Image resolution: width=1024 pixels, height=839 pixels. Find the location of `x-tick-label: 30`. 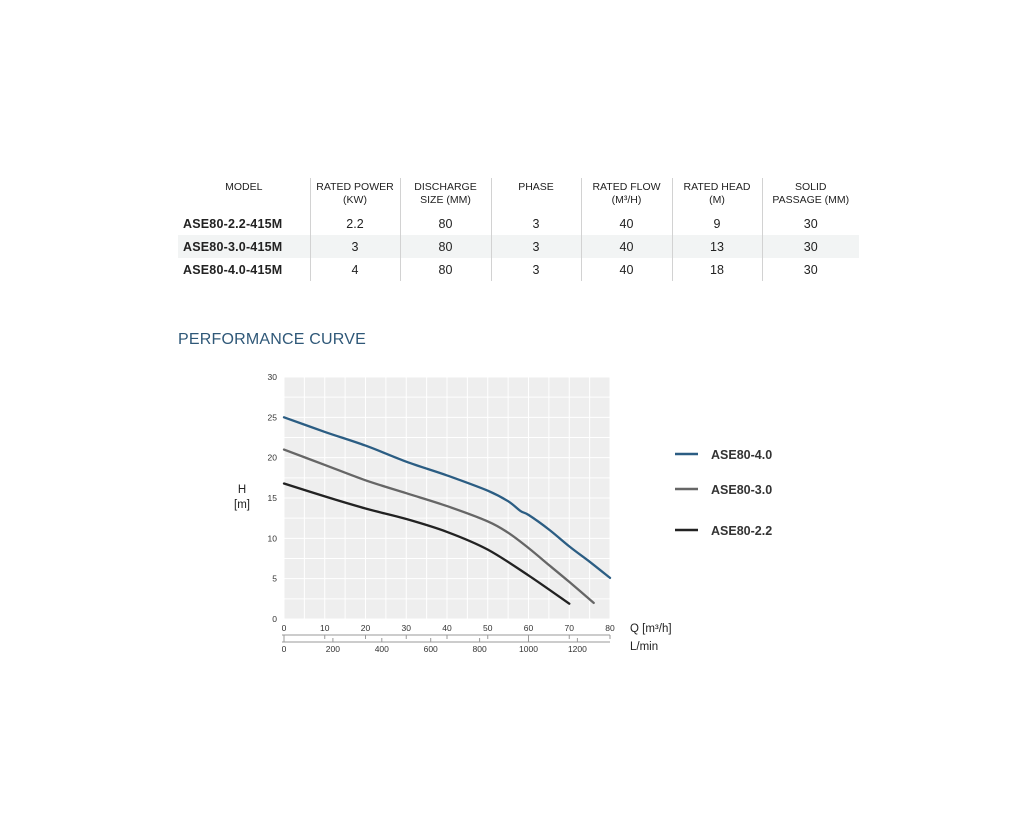

x-tick-label: 30 is located at coordinates (407, 628).